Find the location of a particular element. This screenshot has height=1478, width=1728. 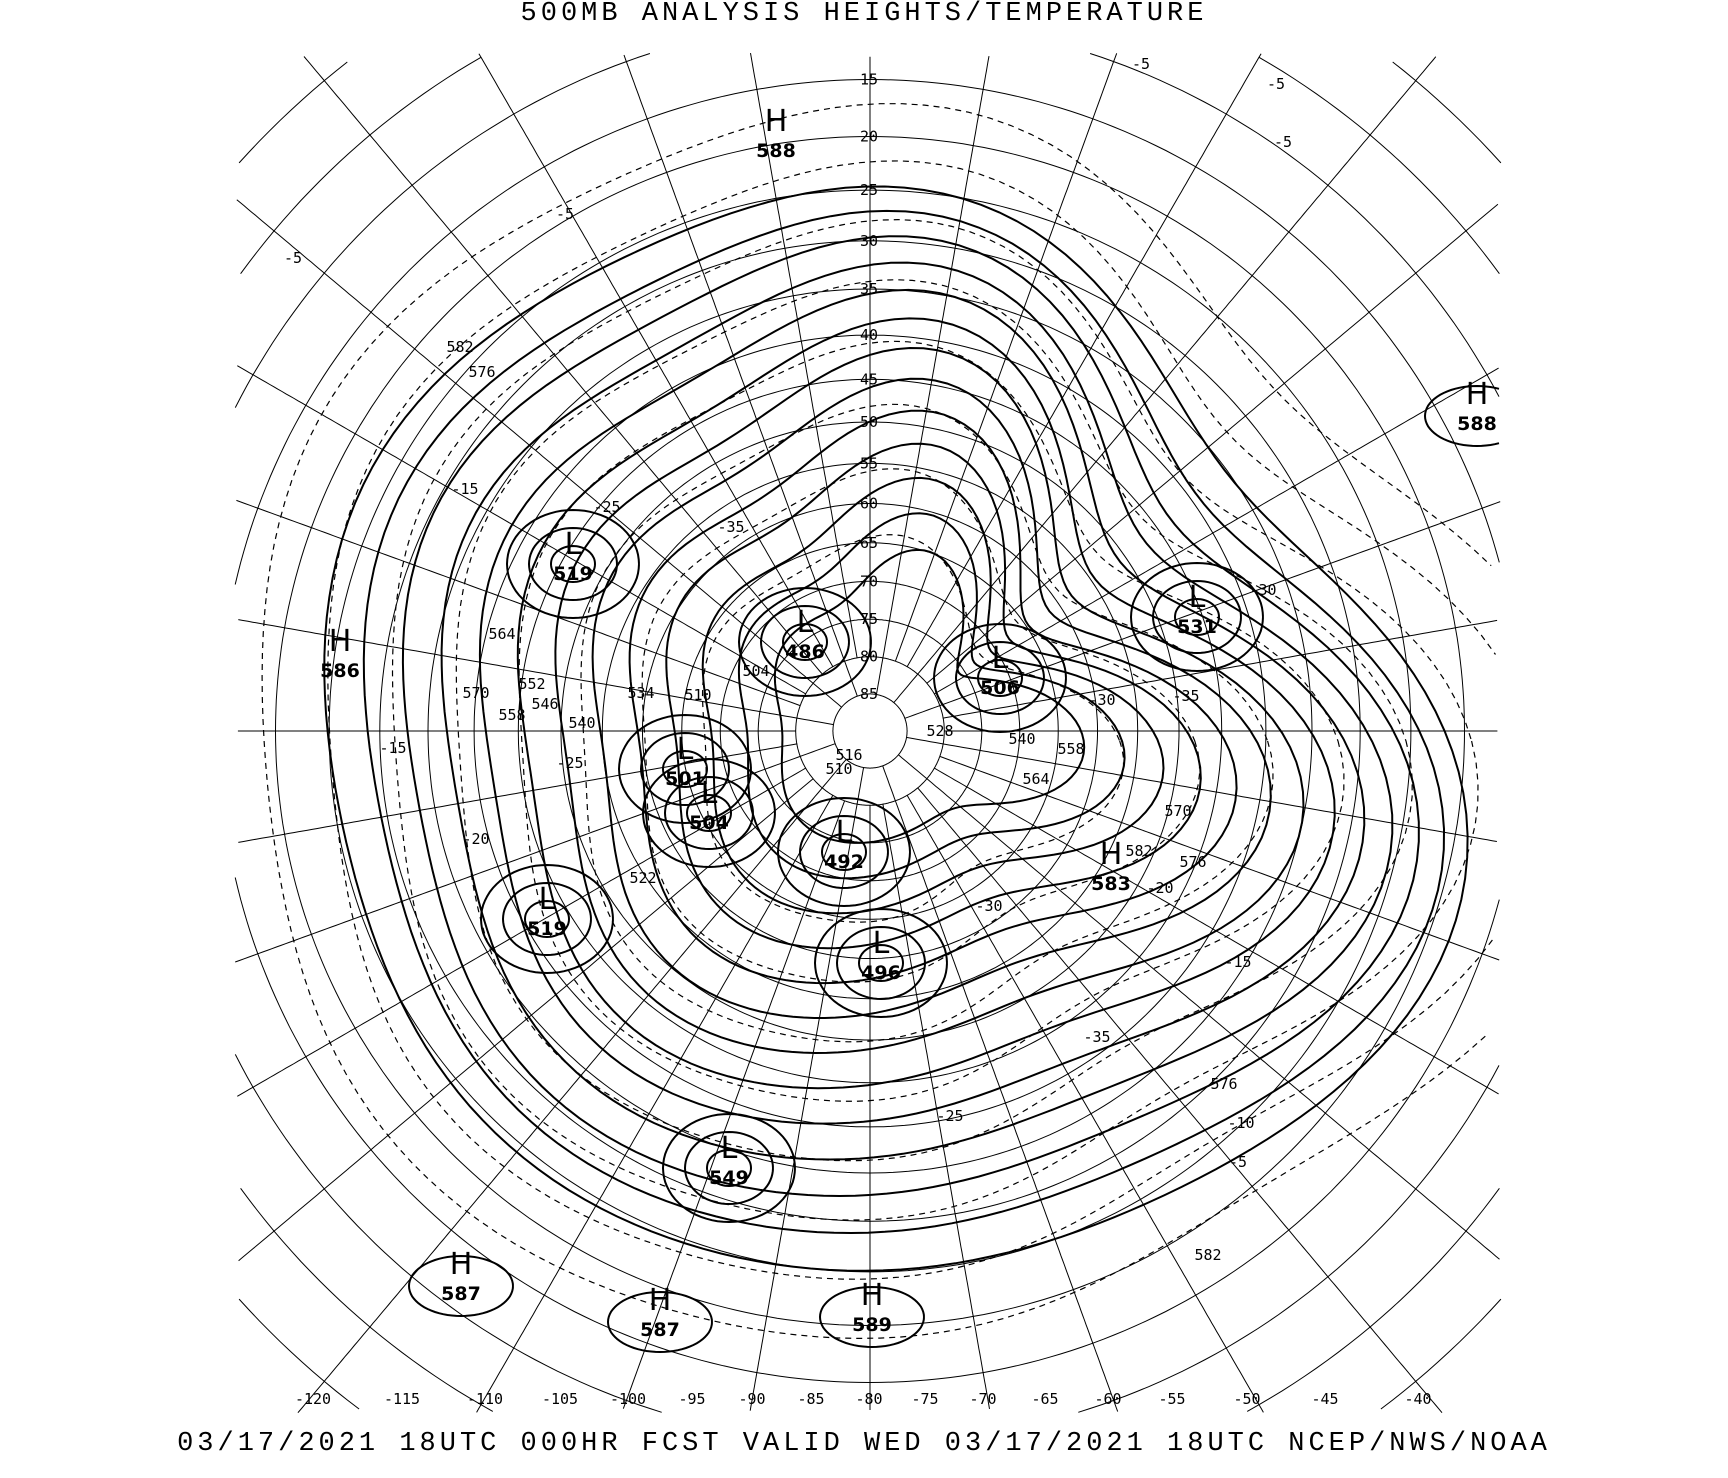

center-value: 519 is located at coordinates (547, 929).